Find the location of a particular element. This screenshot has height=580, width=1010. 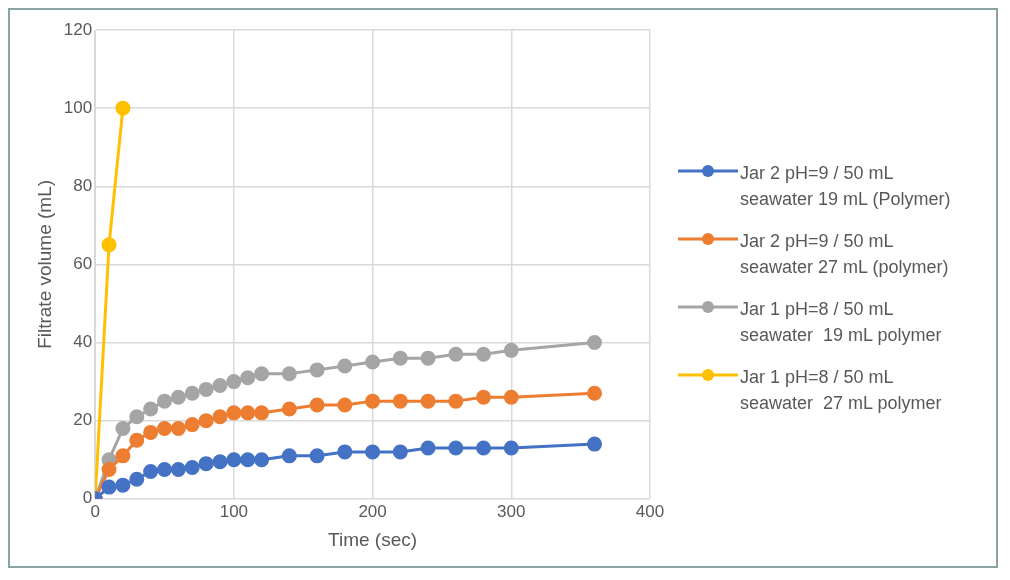

x-tick-label: 200 is located at coordinates (372, 511).